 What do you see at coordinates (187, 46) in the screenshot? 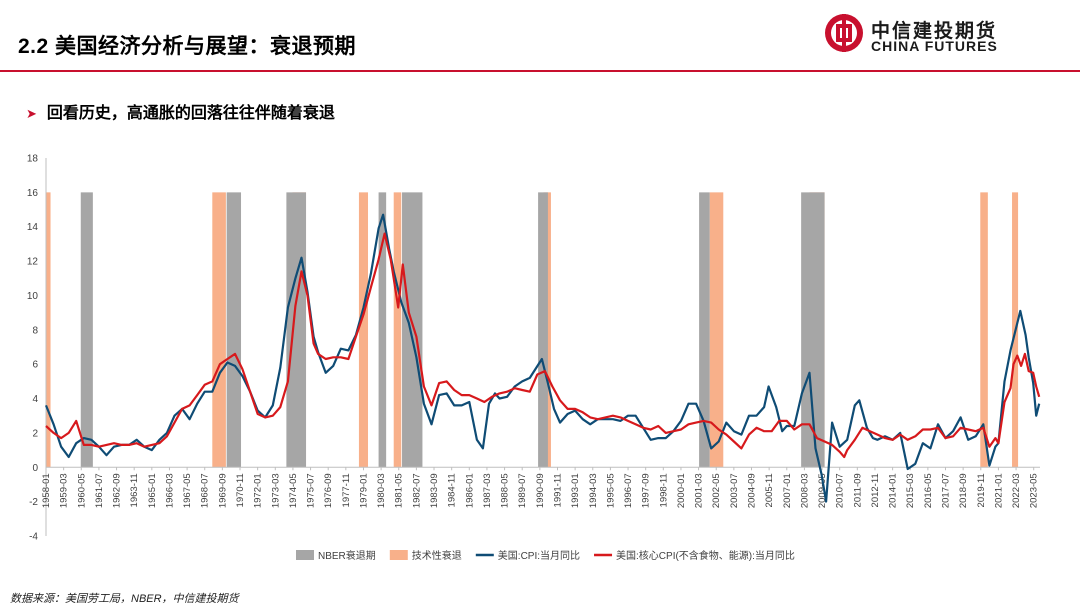
I see `page-title: 2.2 美国经济分析与展望：衰退预期` at bounding box center [187, 46].